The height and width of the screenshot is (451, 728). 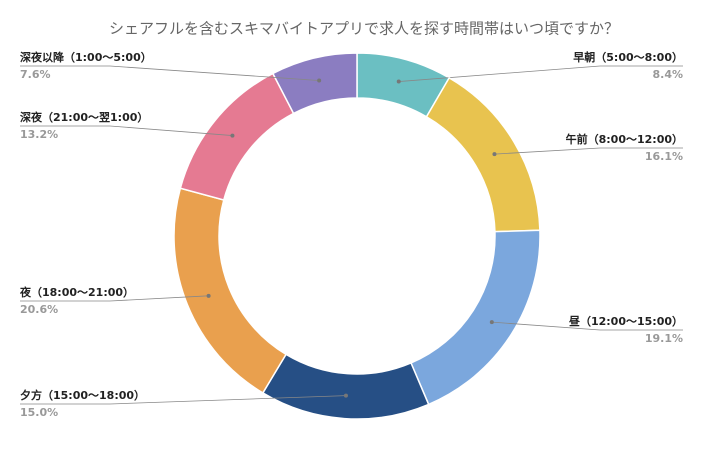 What do you see at coordinates (35, 74) in the screenshot?
I see `slice-value: 7.6%` at bounding box center [35, 74].